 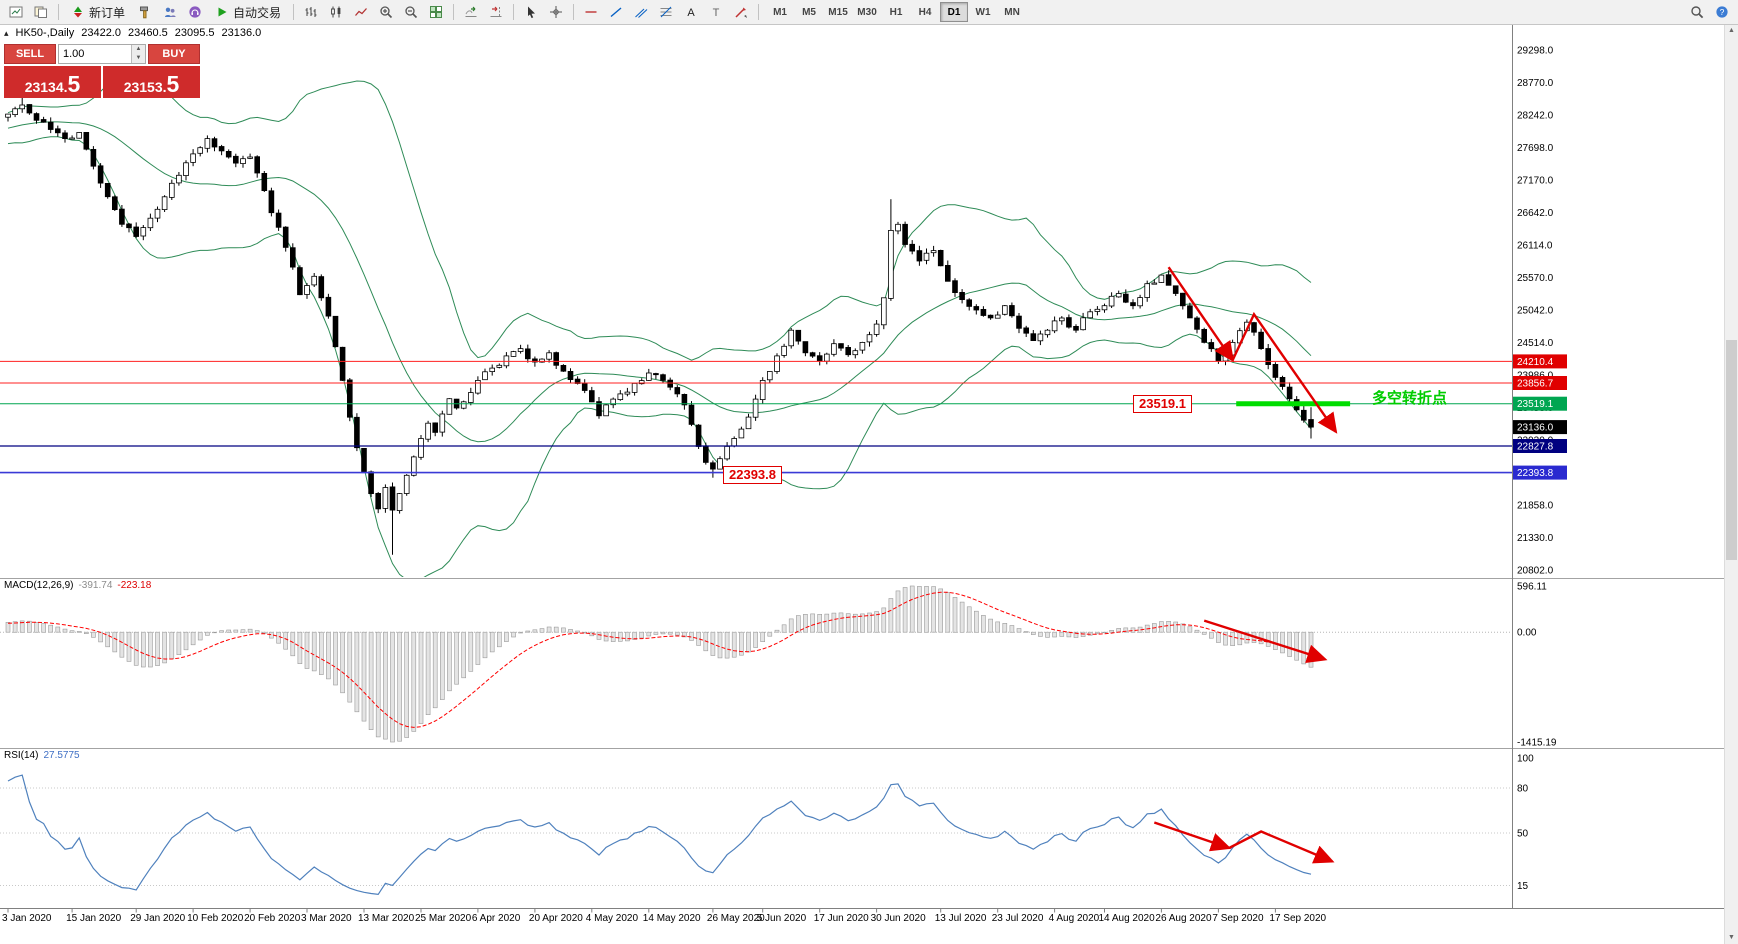 I want to click on equidistant-channel-icon, so click(x=641, y=12).